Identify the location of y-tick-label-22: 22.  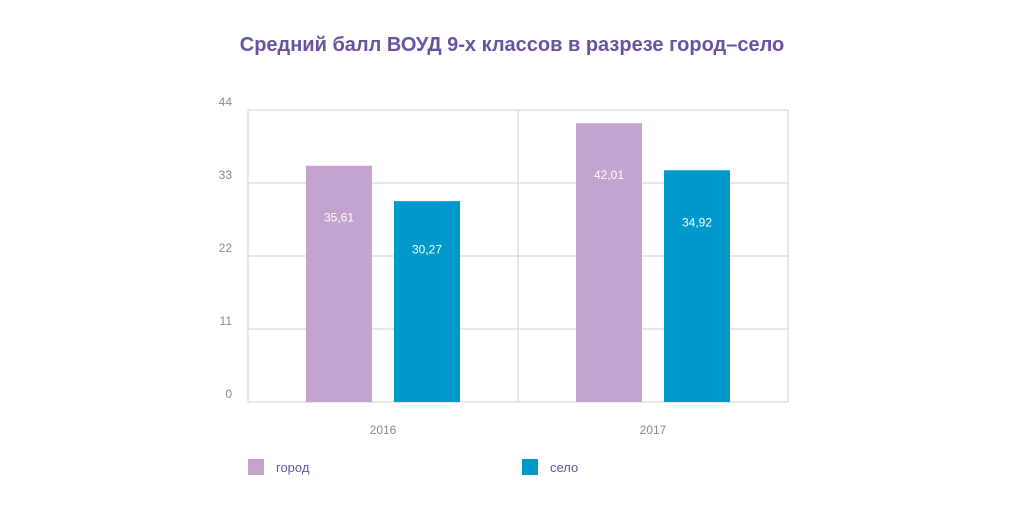
(226, 248).